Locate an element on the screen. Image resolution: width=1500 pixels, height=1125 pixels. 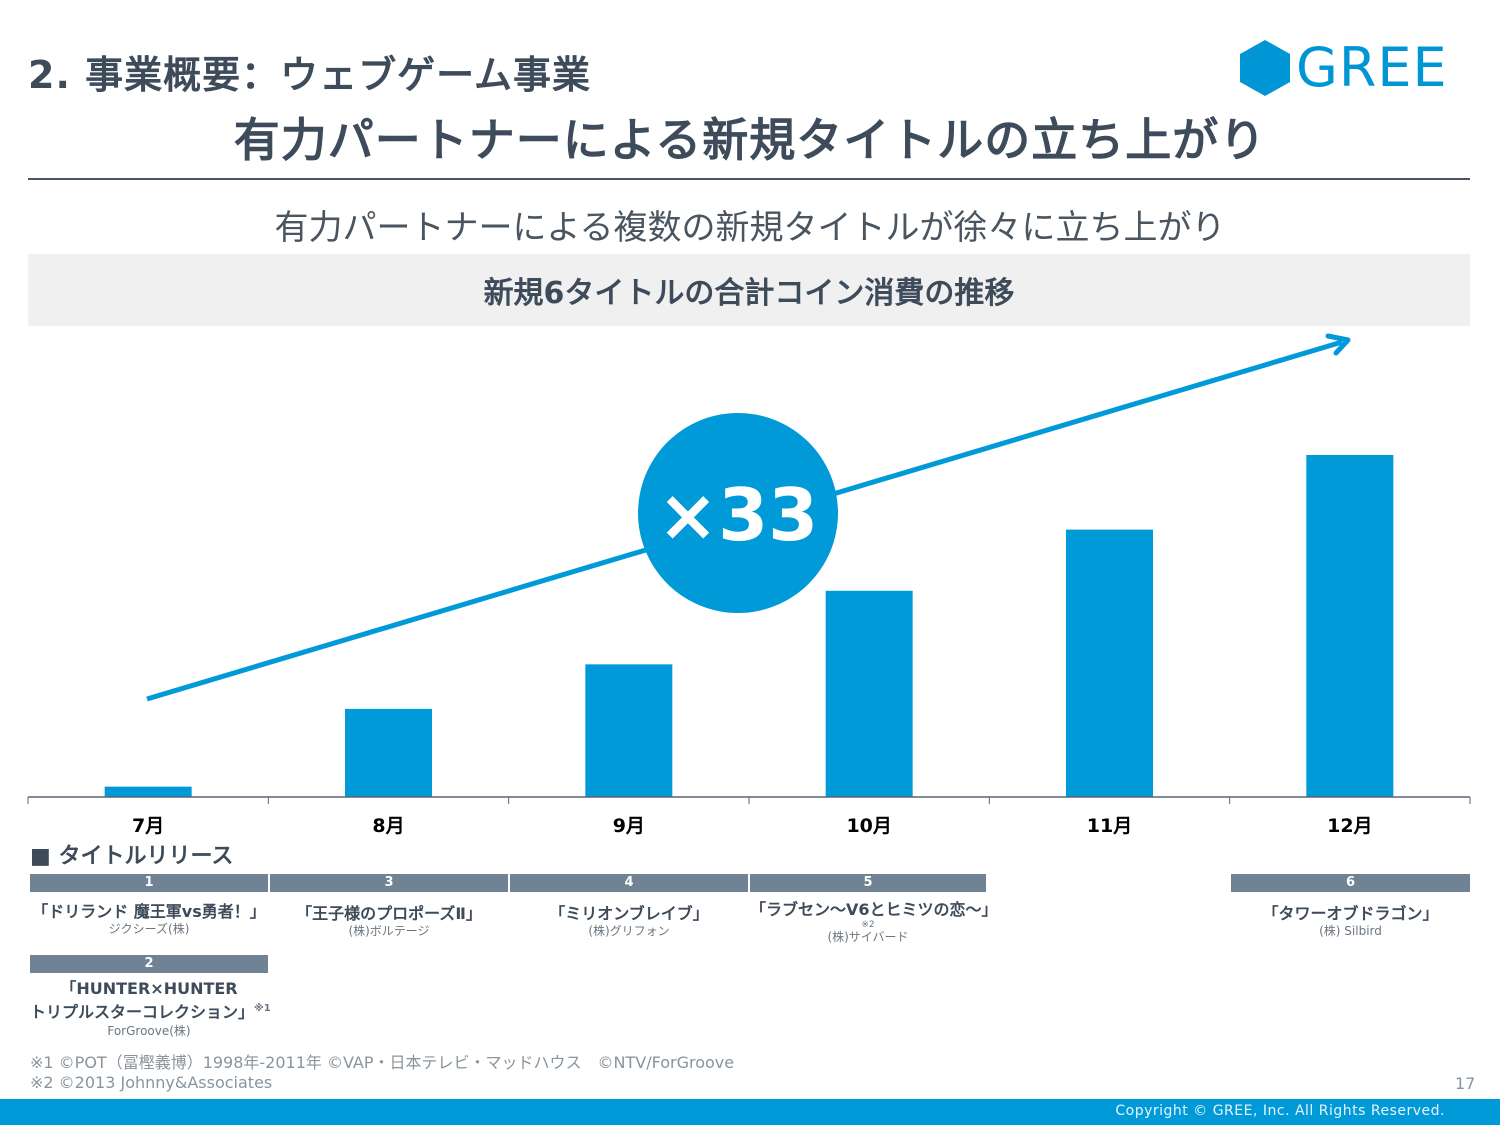
release-title: 「タワーオブドラゴン」 is located at coordinates (1350, 913).